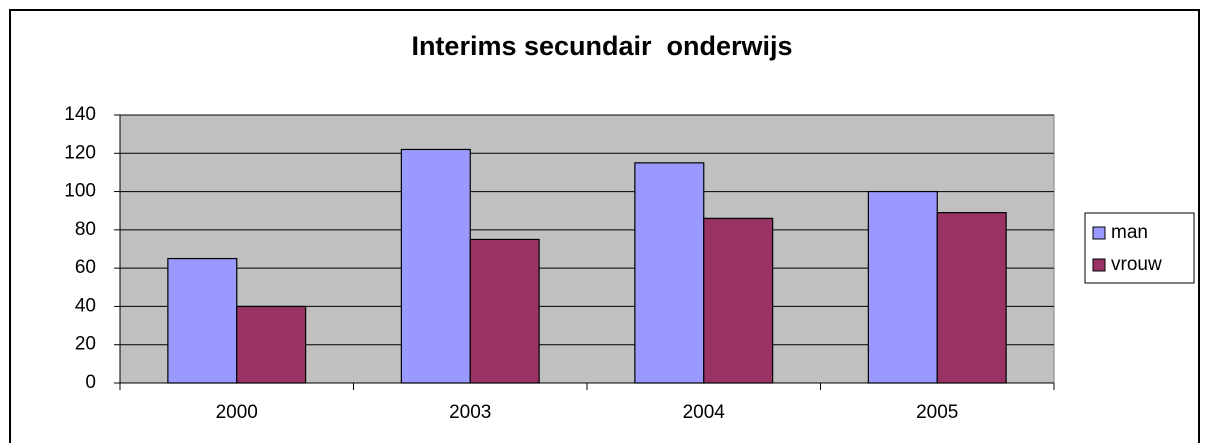  What do you see at coordinates (704, 412) in the screenshot?
I see `x-tick-label: 2004` at bounding box center [704, 412].